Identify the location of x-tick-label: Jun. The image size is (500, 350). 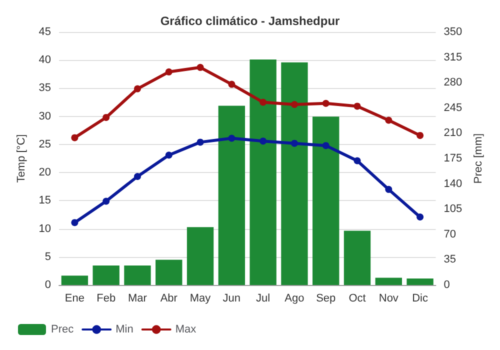
(231, 298).